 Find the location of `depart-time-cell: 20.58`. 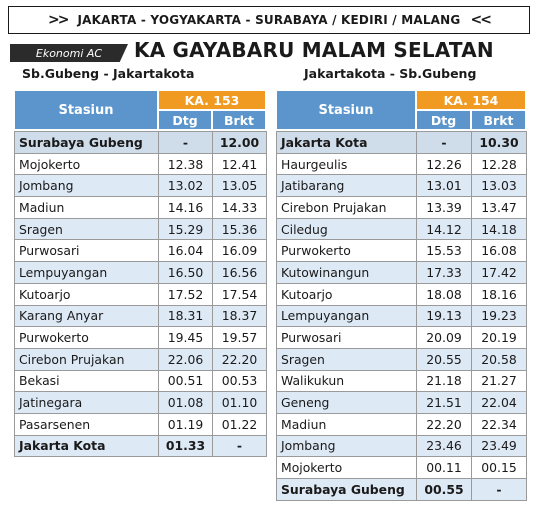

depart-time-cell: 20.58 is located at coordinates (499, 359).